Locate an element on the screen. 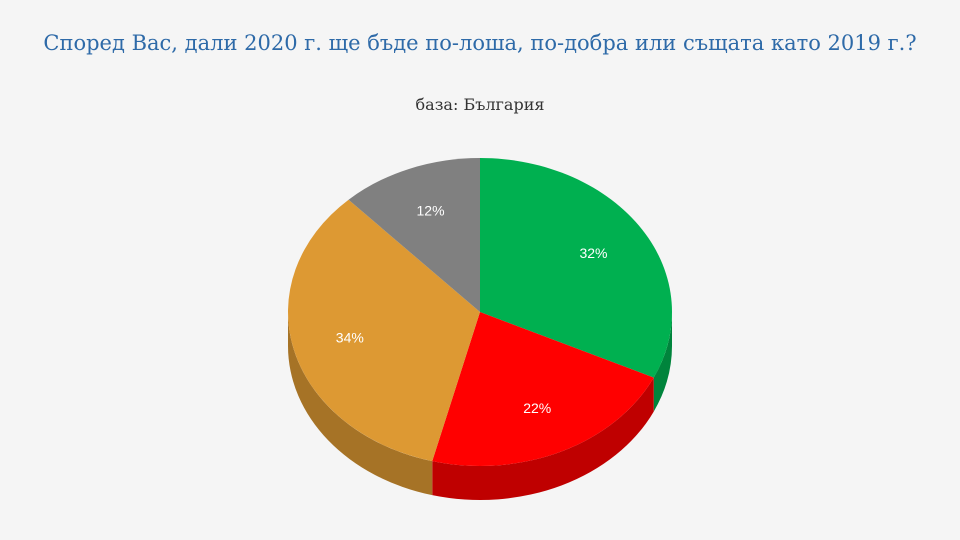  data-label: 34% is located at coordinates (350, 338).